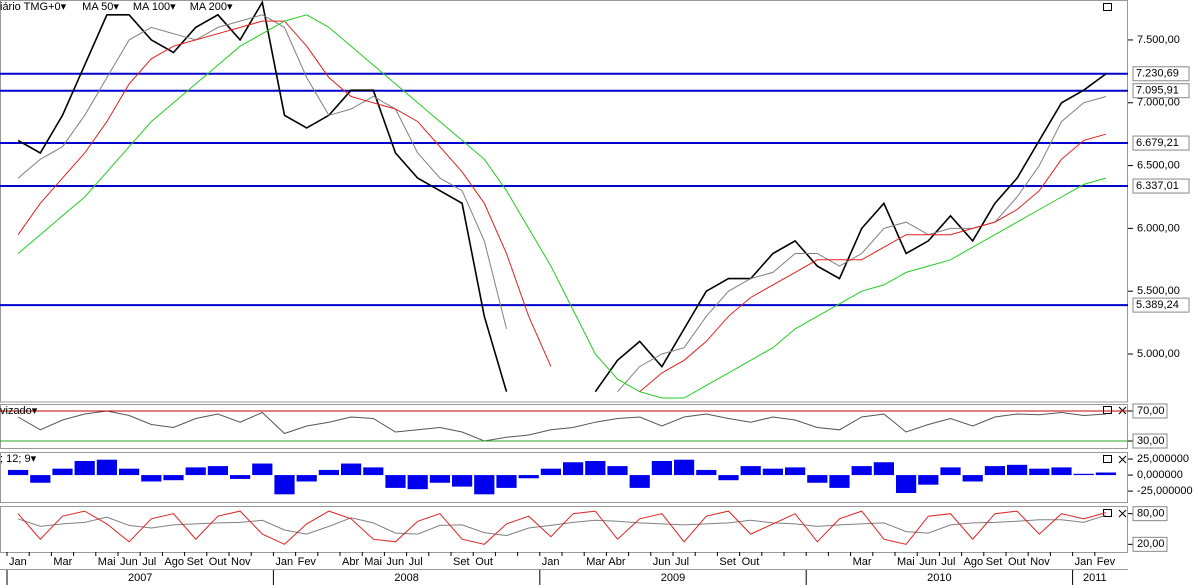 Image resolution: width=1194 pixels, height=585 pixels. Describe the element at coordinates (211, 7) in the screenshot. I see `legend-entry: MA 200▾` at that location.